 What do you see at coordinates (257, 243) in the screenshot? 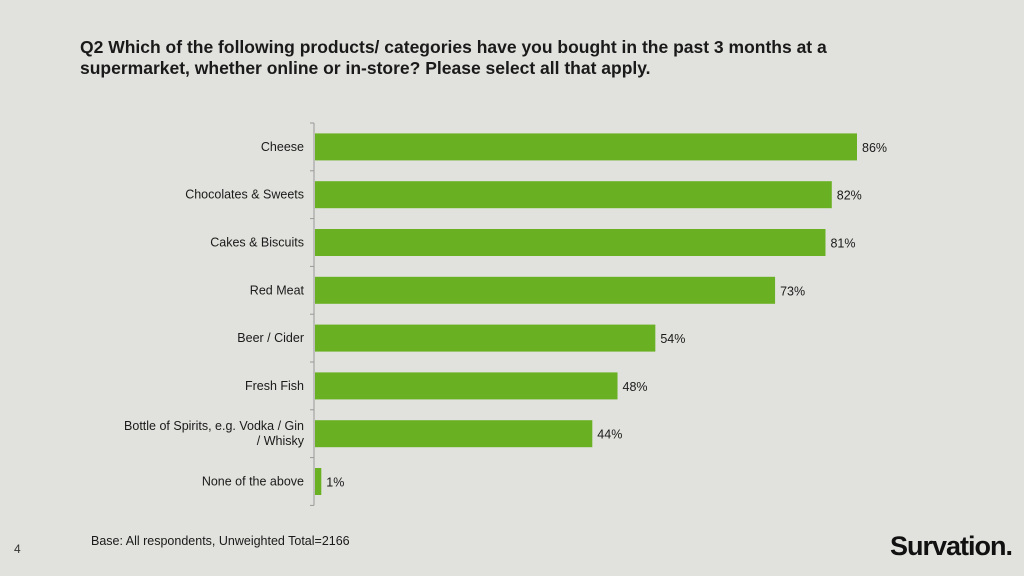
I see `category-label: Cakes & Biscuits` at bounding box center [257, 243].